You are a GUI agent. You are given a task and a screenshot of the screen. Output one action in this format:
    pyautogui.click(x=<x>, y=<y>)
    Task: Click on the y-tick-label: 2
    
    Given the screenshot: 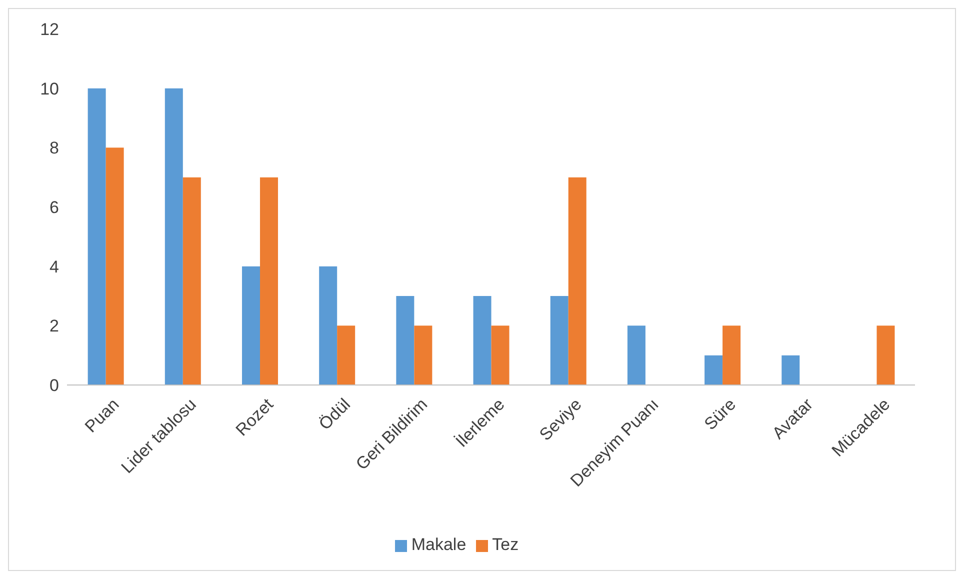 What is the action you would take?
    pyautogui.click(x=54, y=326)
    